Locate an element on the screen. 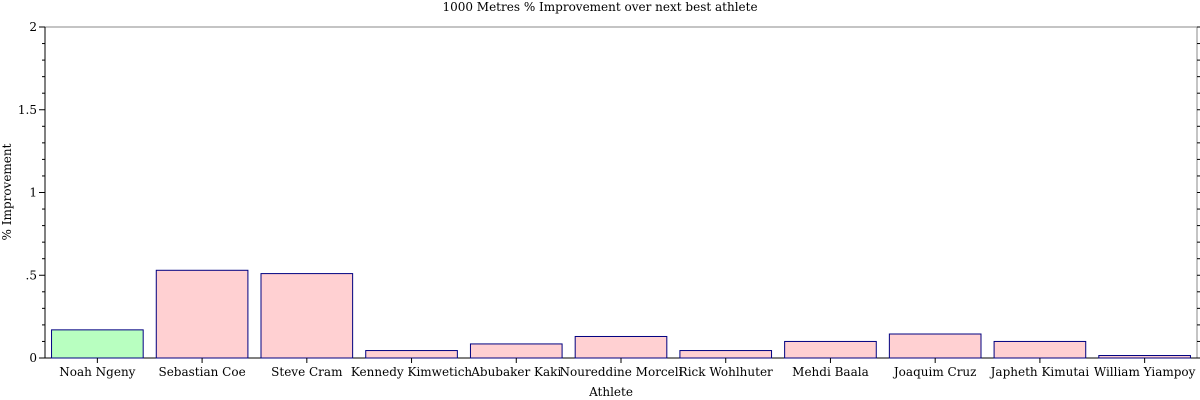  bar-joaquim-cruz is located at coordinates (935, 346).